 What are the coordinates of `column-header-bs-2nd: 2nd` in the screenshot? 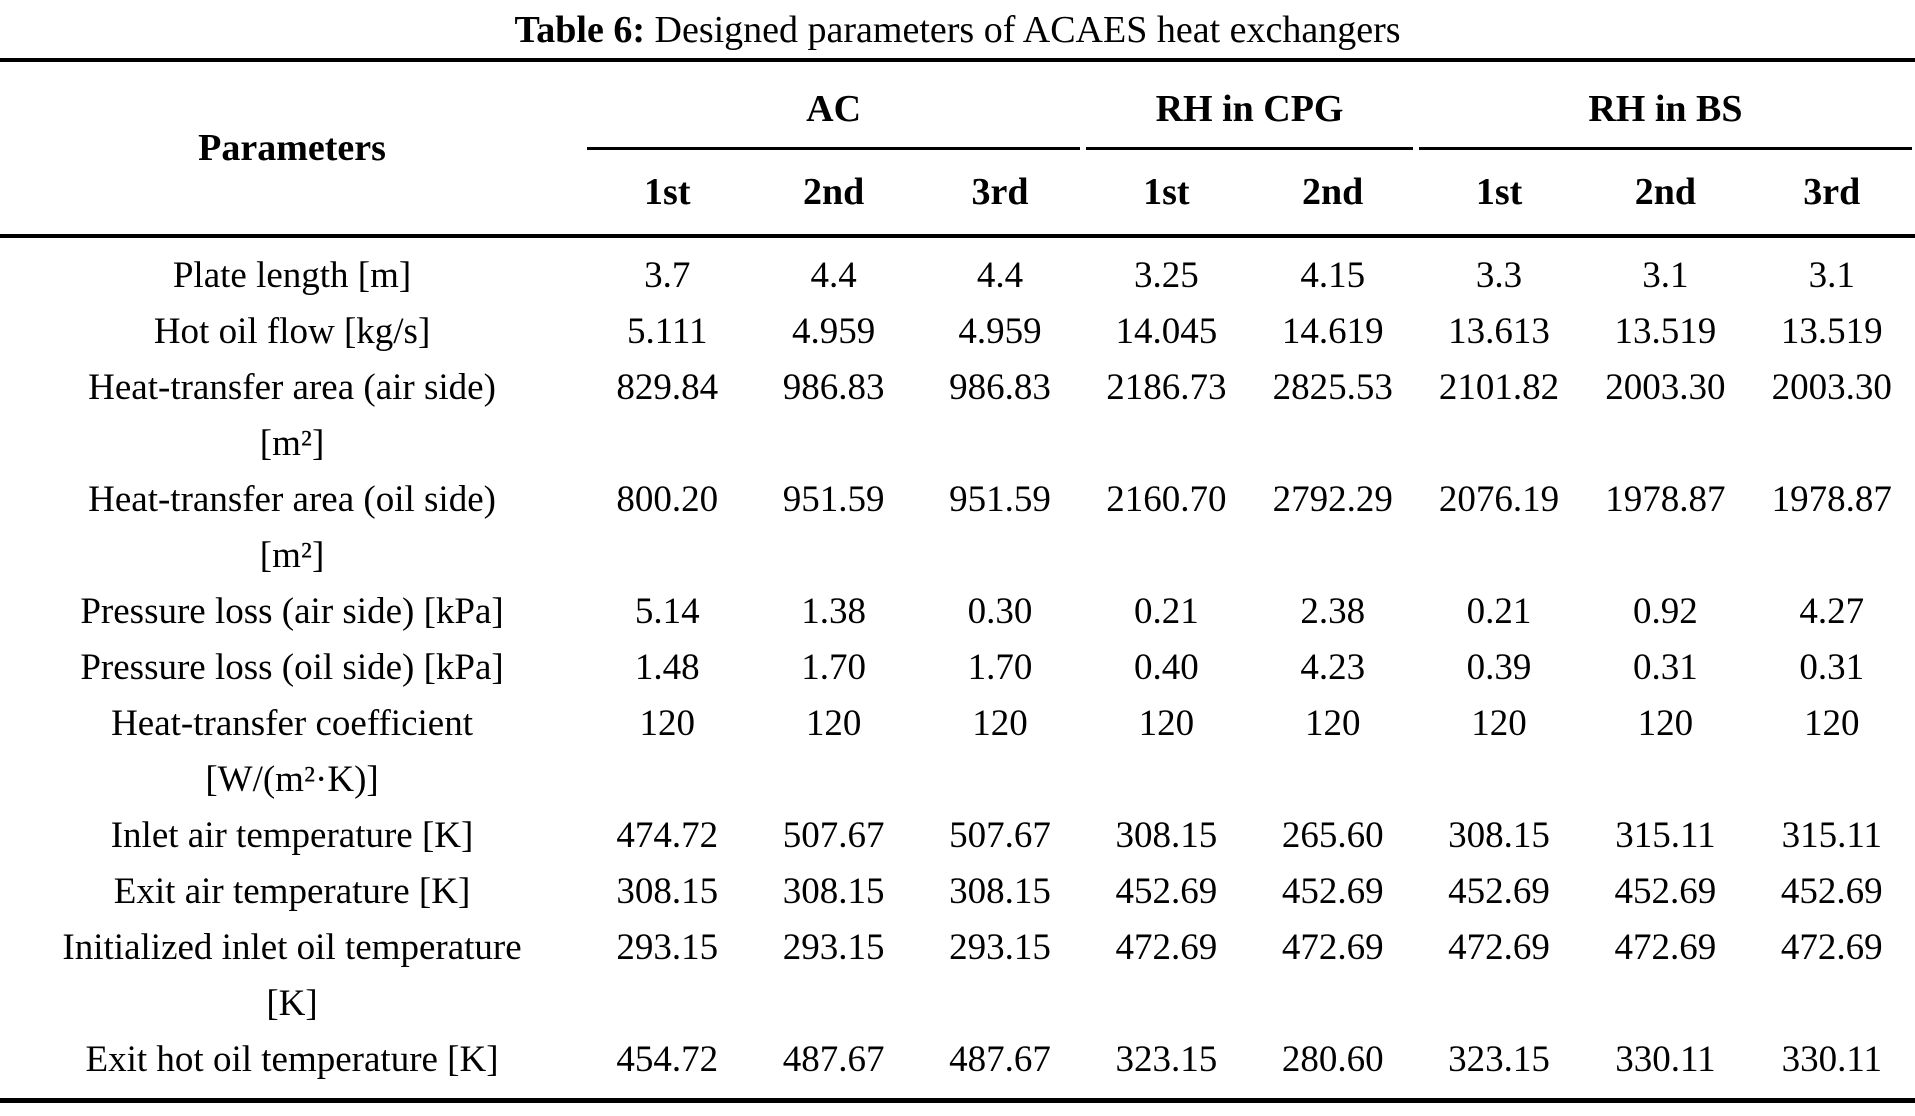 It's located at (1665, 194).